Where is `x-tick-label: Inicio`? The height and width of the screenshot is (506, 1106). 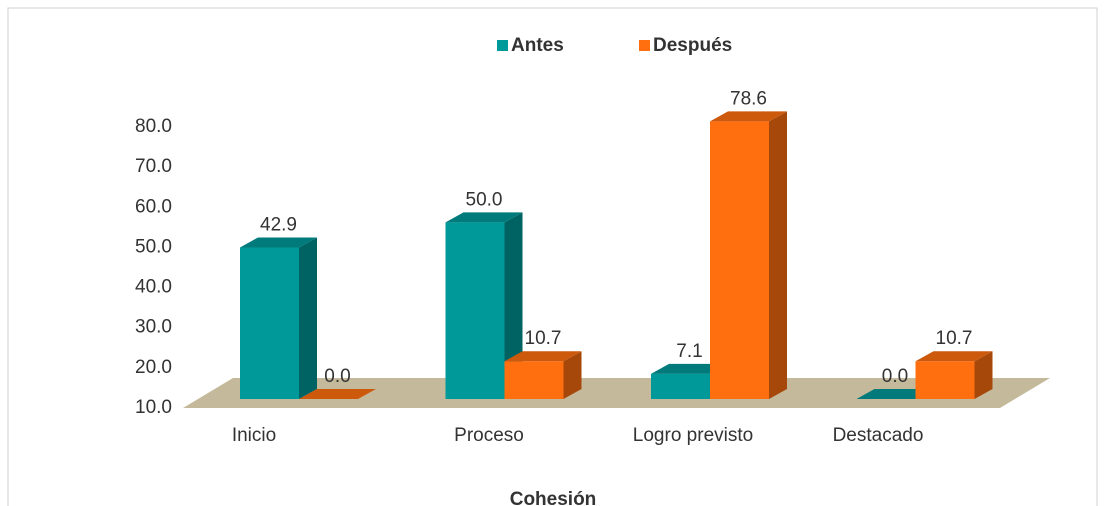 x-tick-label: Inicio is located at coordinates (254, 435).